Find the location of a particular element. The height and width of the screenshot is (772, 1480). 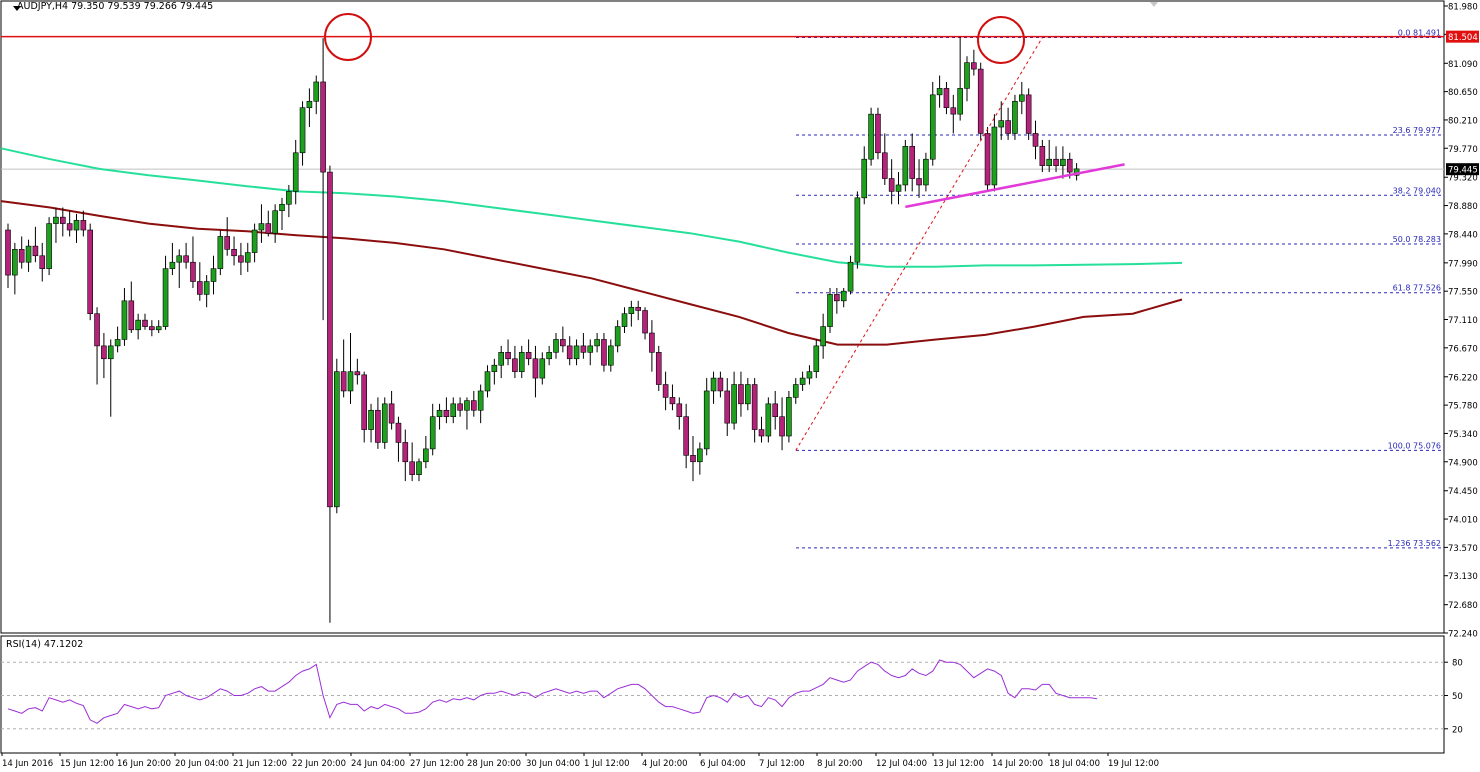

rsi-axis-label: 80 is located at coordinates (1457, 664).